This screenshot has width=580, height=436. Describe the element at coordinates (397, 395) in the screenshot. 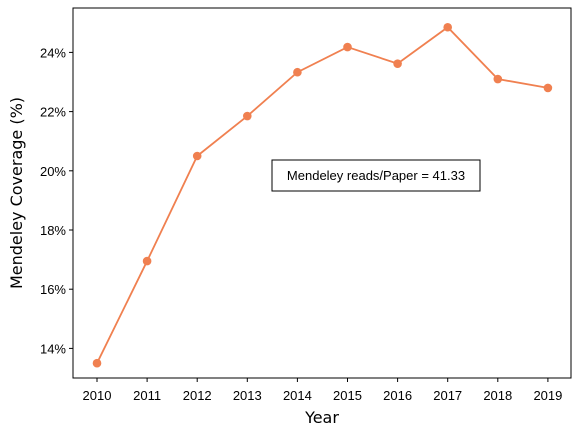

I see `x-tick-label: 2016` at that location.